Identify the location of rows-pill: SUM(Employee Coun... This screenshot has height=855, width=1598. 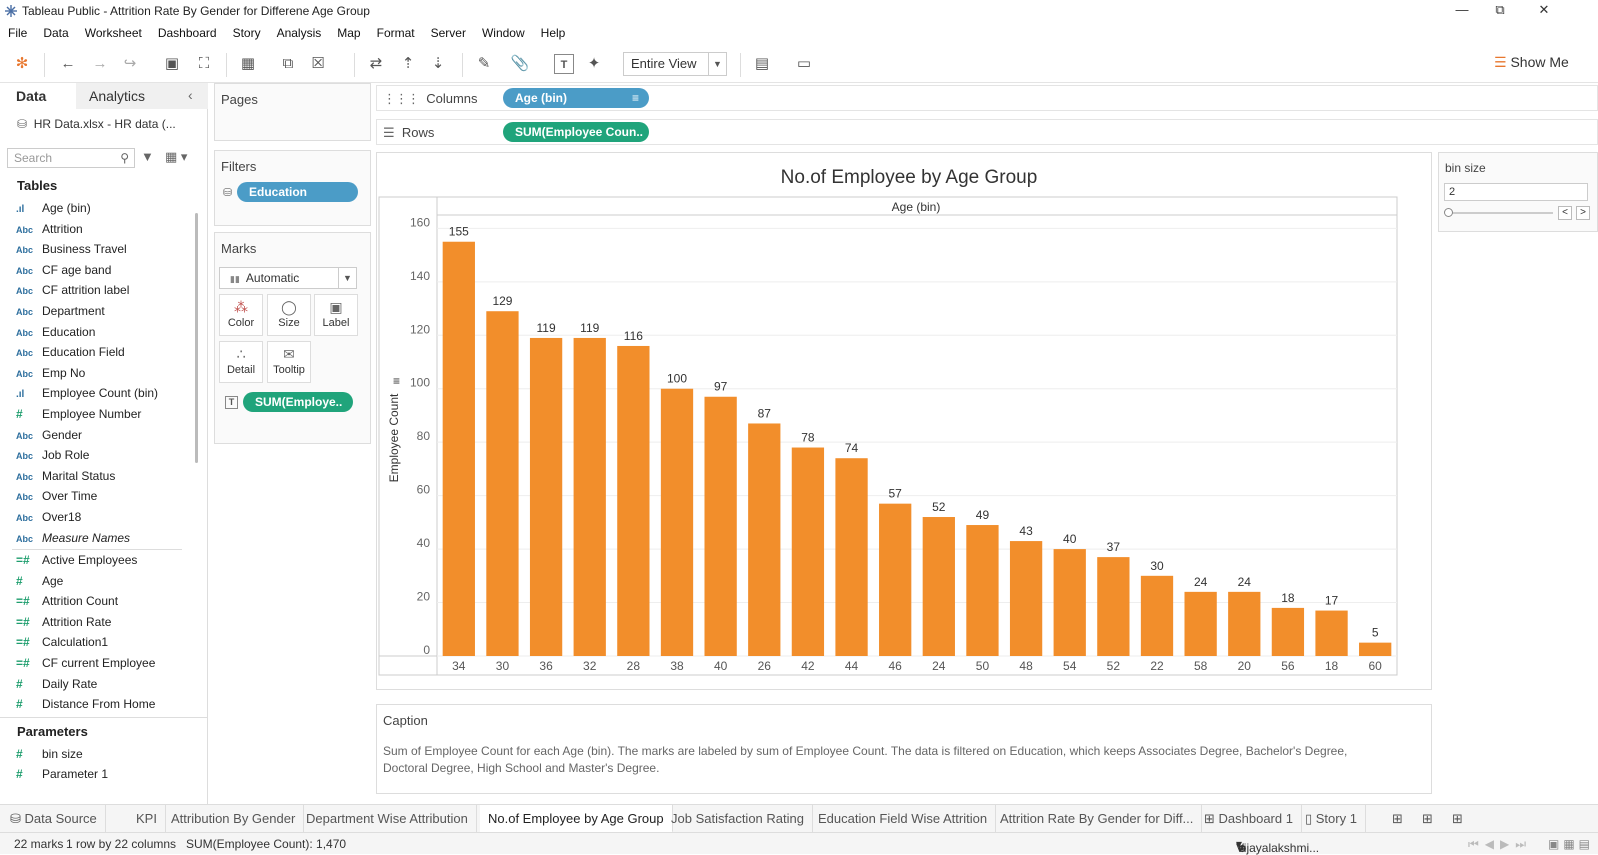
(576, 132).